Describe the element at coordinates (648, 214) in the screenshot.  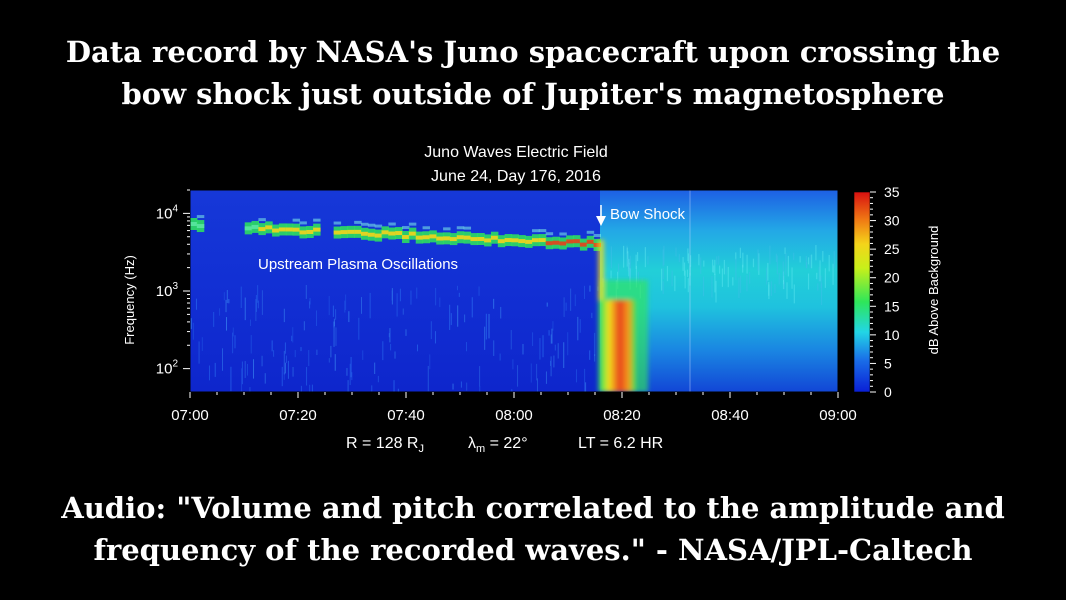
I see `bow-shock-label: Bow Shock` at that location.